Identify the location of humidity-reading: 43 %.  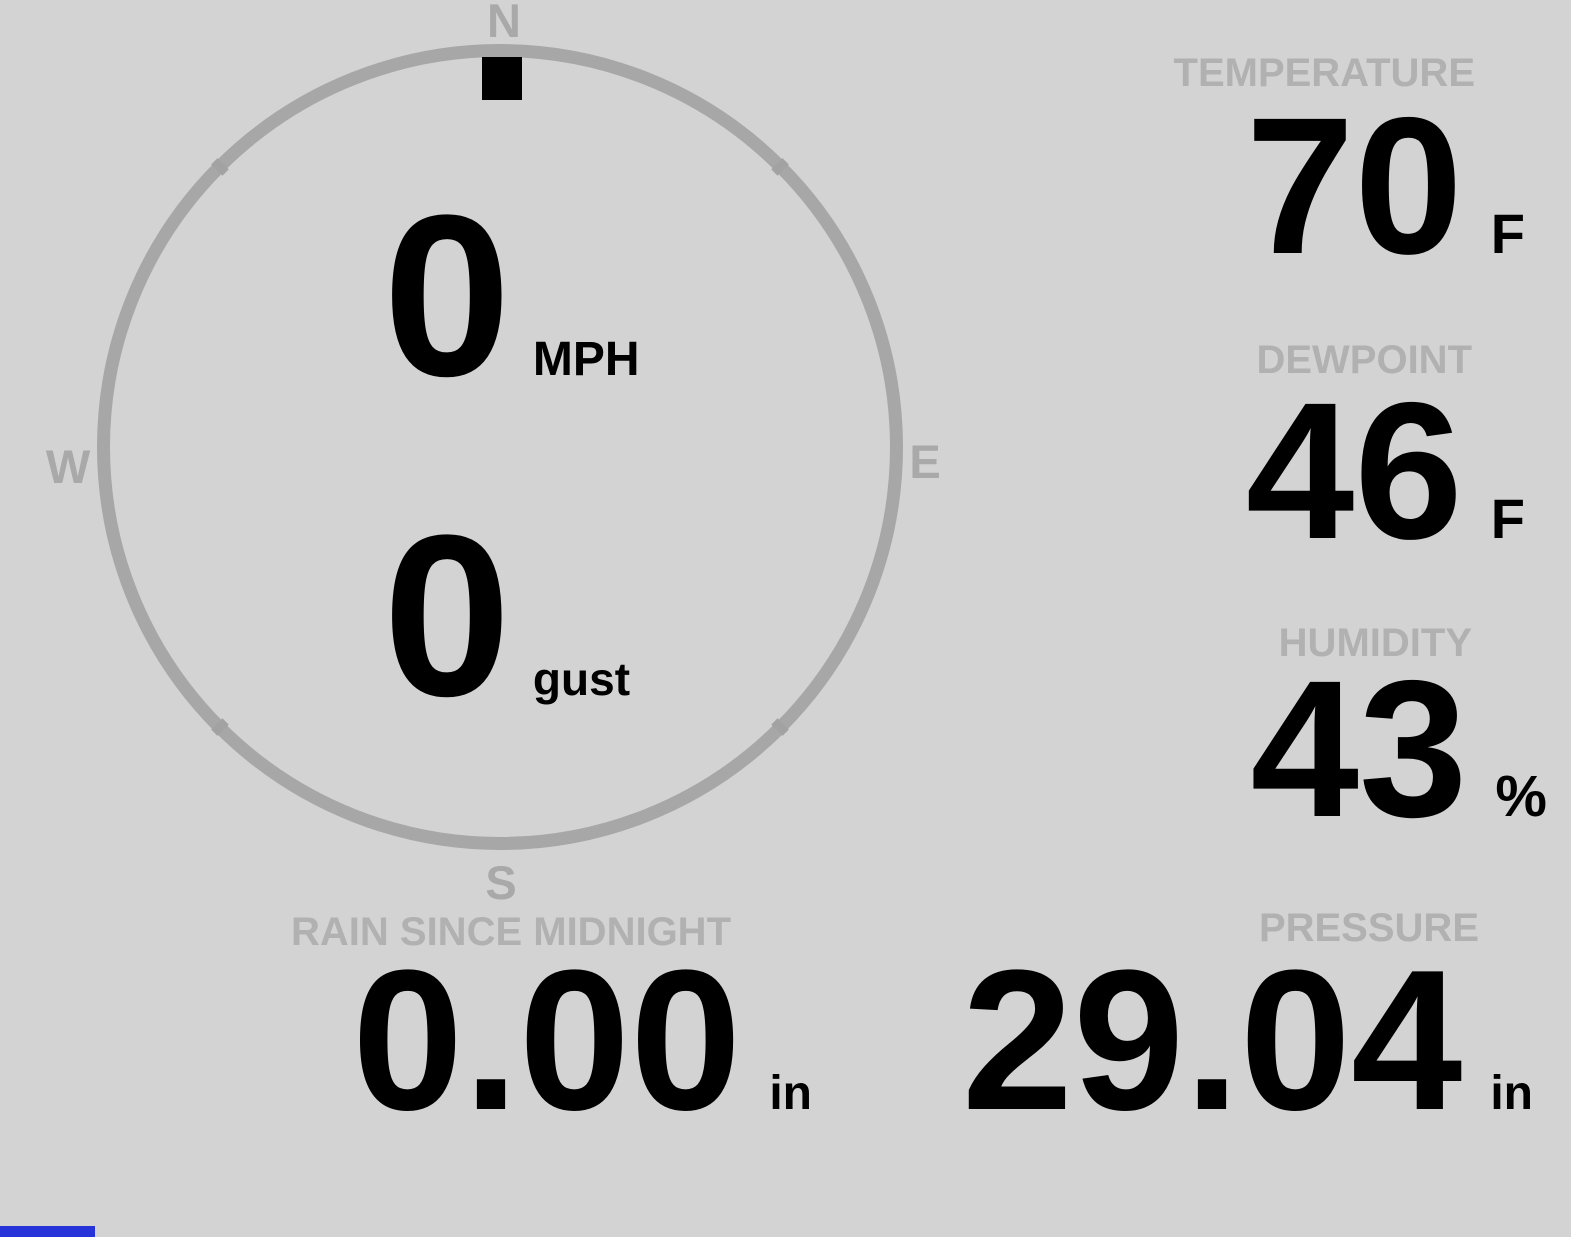
(1399, 749).